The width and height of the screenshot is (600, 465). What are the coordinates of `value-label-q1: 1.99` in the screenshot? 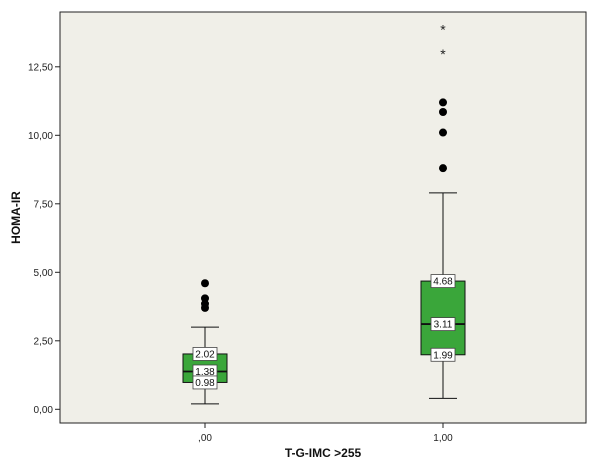 It's located at (443, 355).